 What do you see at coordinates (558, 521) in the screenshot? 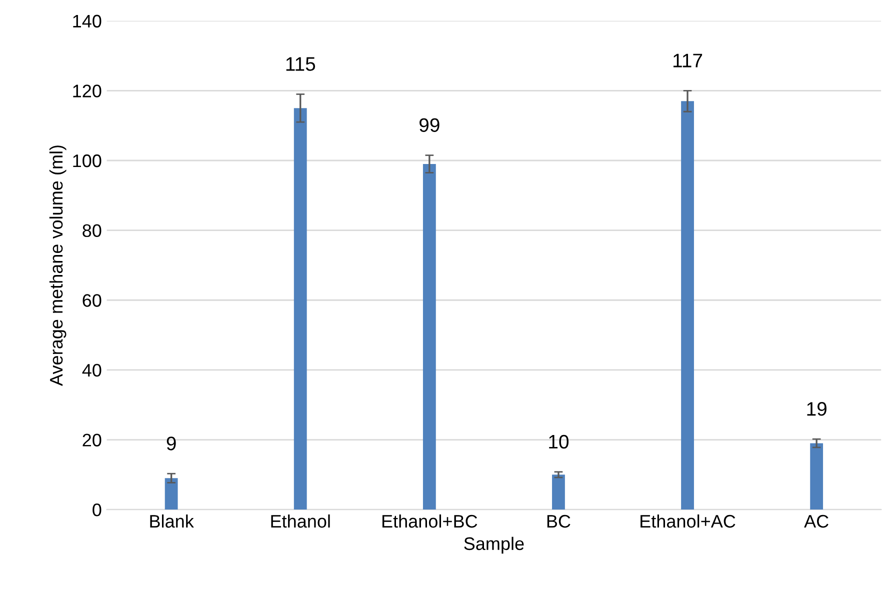
I see `x-tick-label: BC` at bounding box center [558, 521].